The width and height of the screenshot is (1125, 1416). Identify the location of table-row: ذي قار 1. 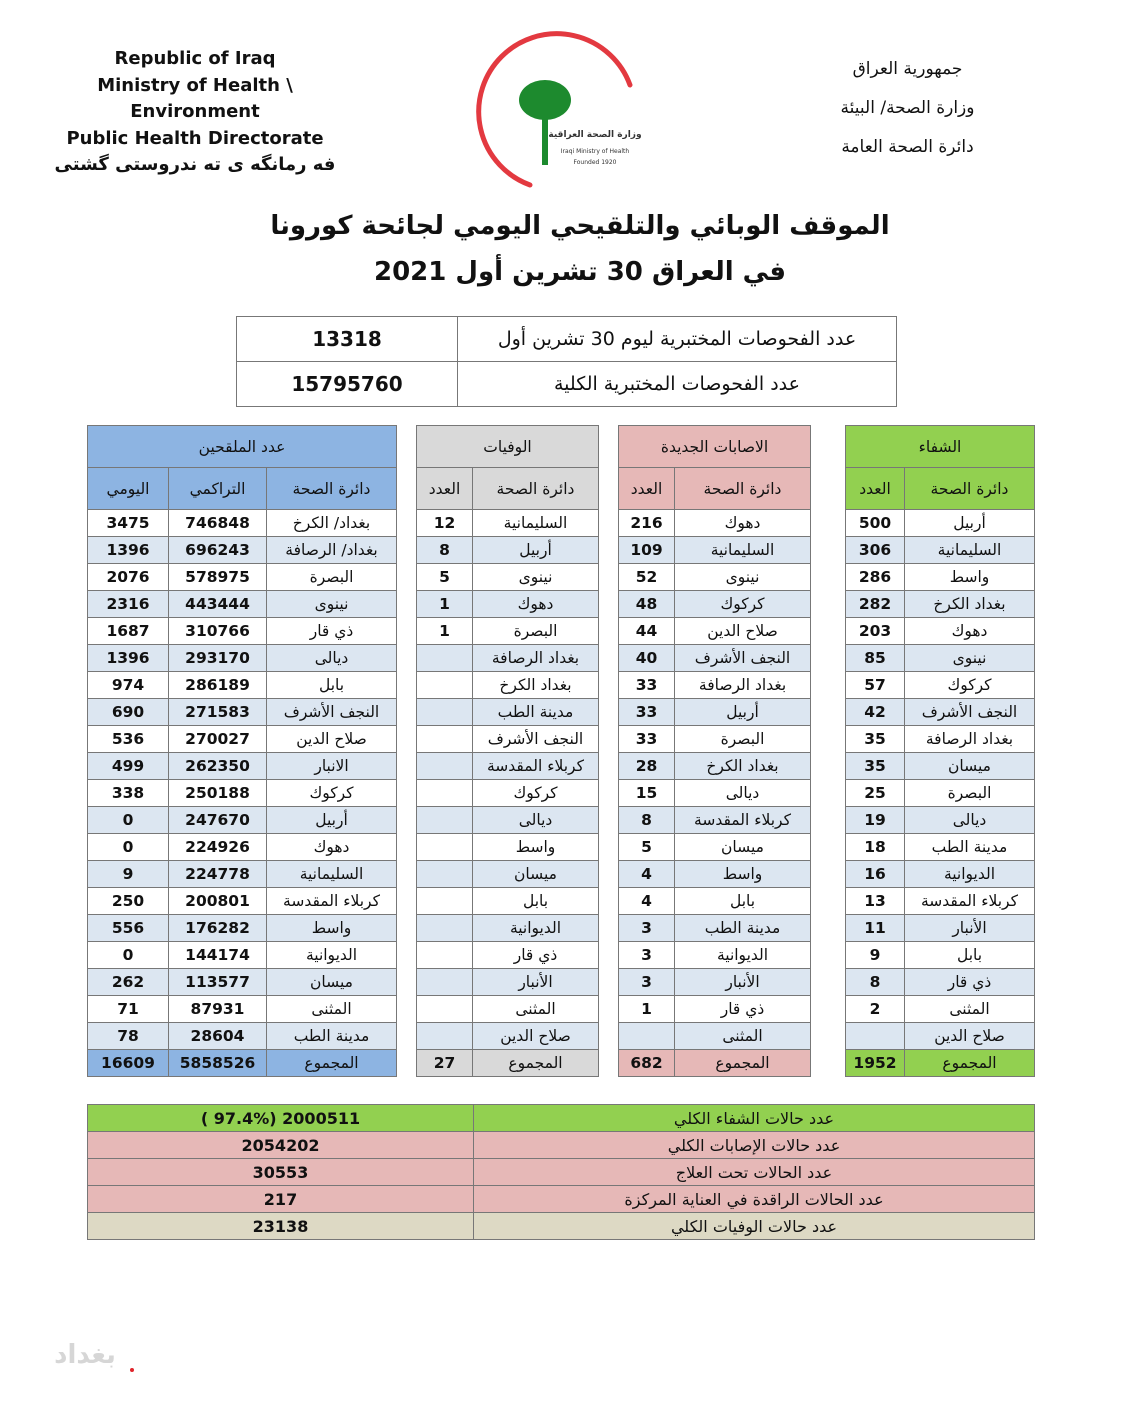
(714, 1009).